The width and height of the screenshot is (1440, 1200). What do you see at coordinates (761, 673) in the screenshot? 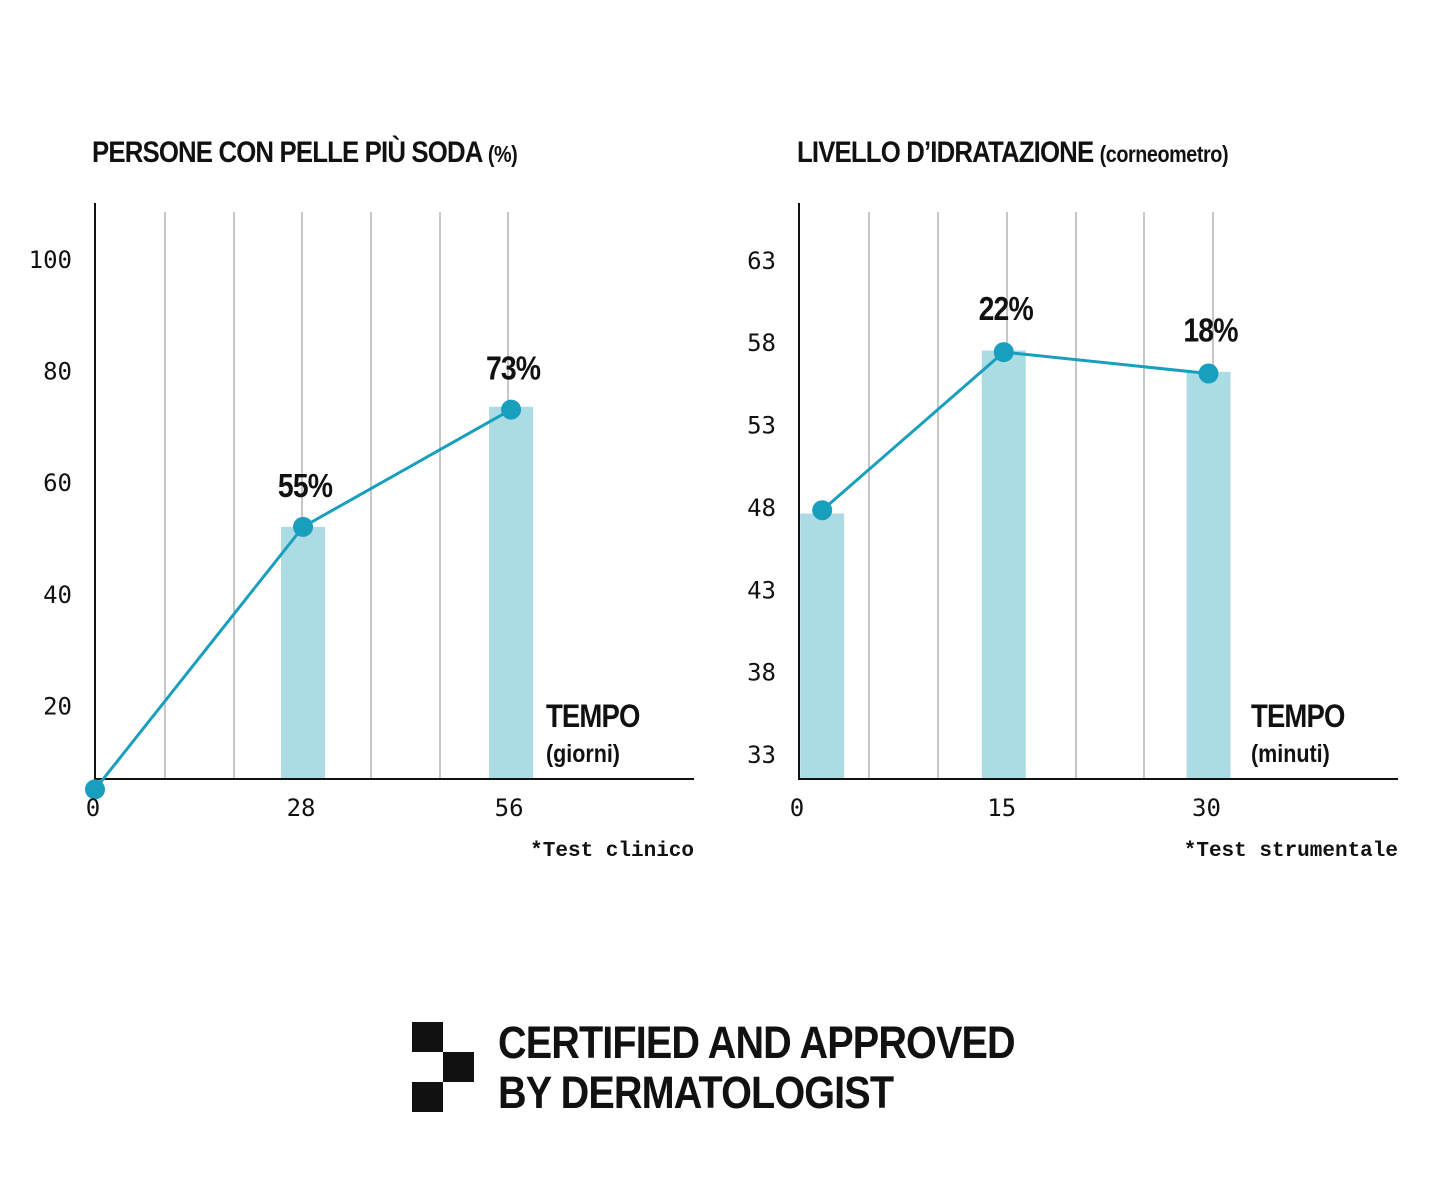
I see `y-tick-label: 38` at bounding box center [761, 673].